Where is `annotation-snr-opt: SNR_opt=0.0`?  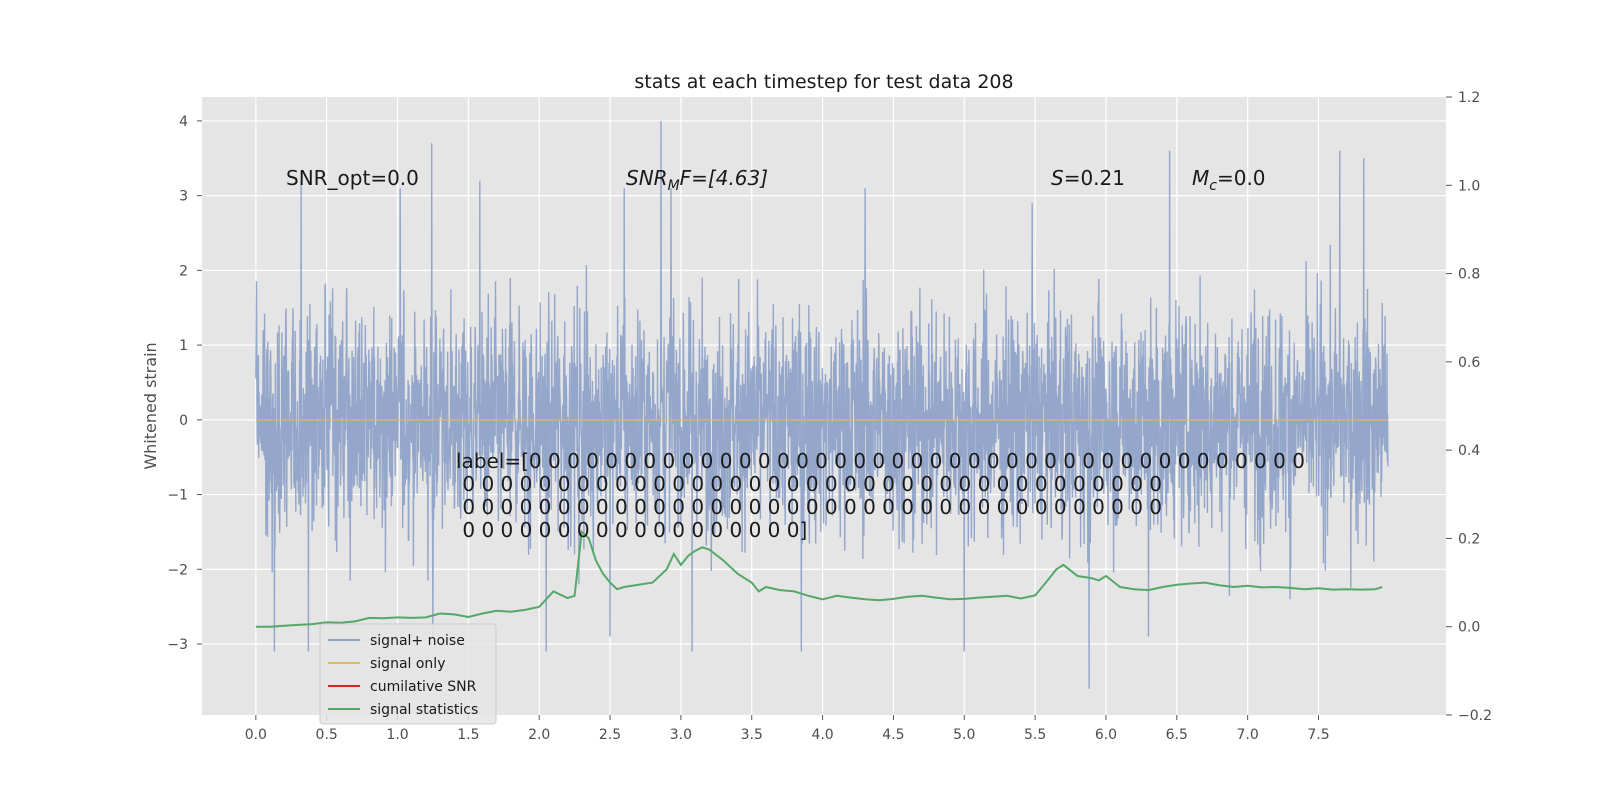 annotation-snr-opt: SNR_opt=0.0 is located at coordinates (352, 178).